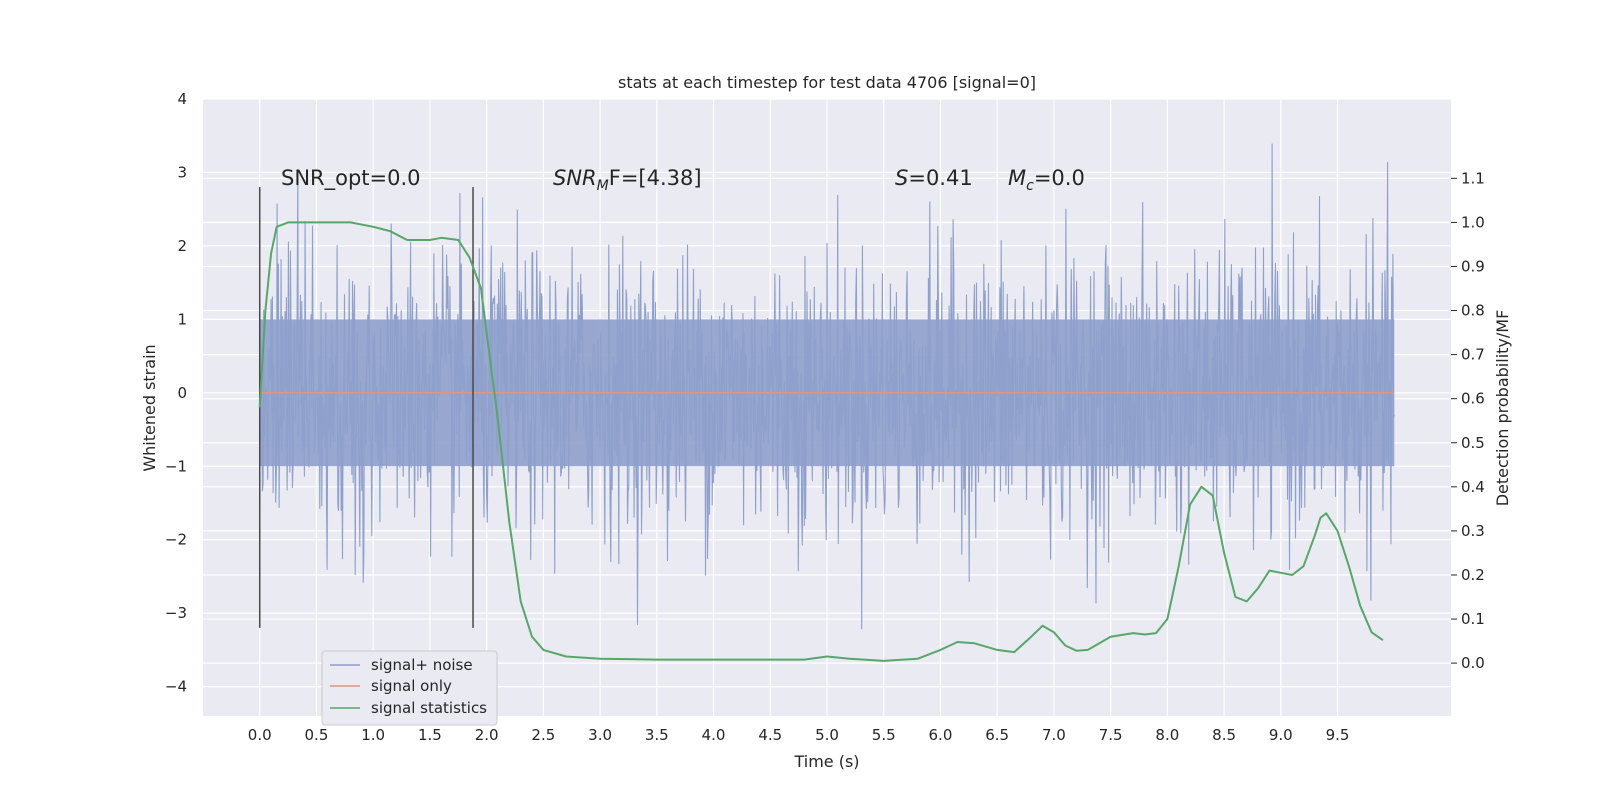 Image resolution: width=1600 pixels, height=800 pixels. What do you see at coordinates (1473, 399) in the screenshot?
I see `y2-tick-label: 0.6` at bounding box center [1473, 399].